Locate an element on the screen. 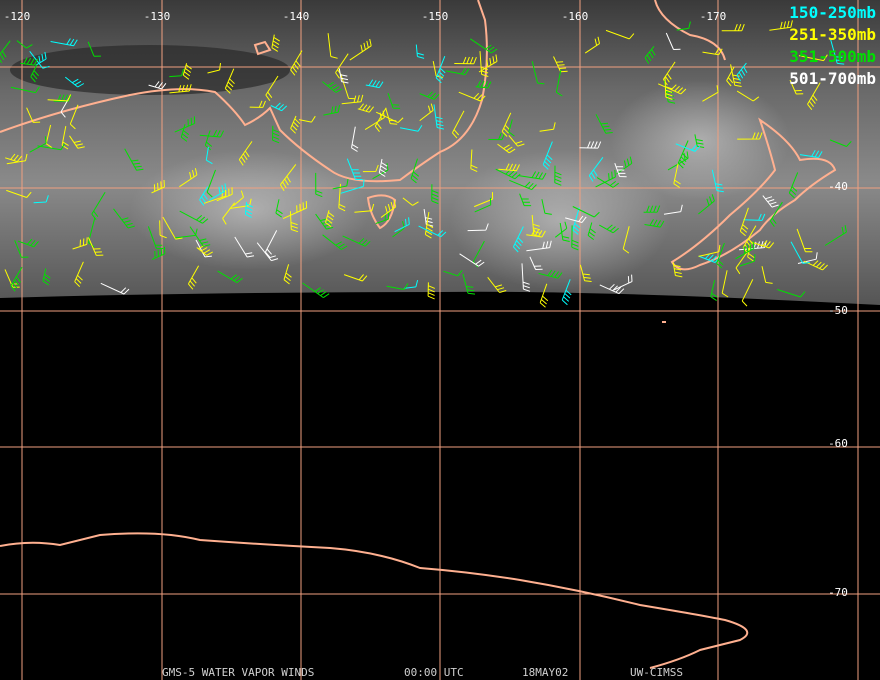 The height and width of the screenshot is (680, 880). latitude-label: -50 is located at coordinates (838, 310).